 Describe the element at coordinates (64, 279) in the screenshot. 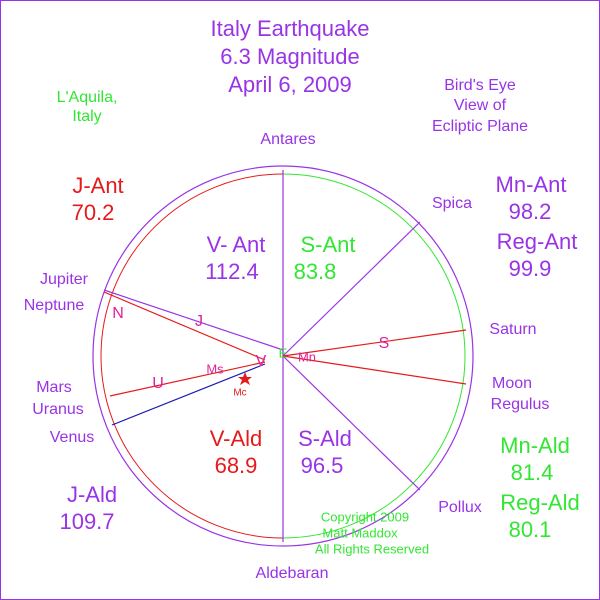

I see `planet-label: Jupiter` at that location.